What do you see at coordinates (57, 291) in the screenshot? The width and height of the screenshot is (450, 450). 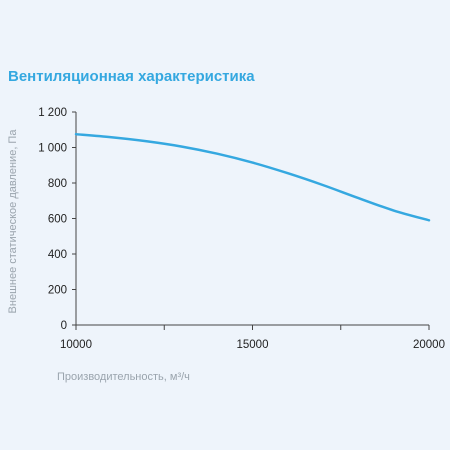 I see `y-tick-label: 200` at bounding box center [57, 291].